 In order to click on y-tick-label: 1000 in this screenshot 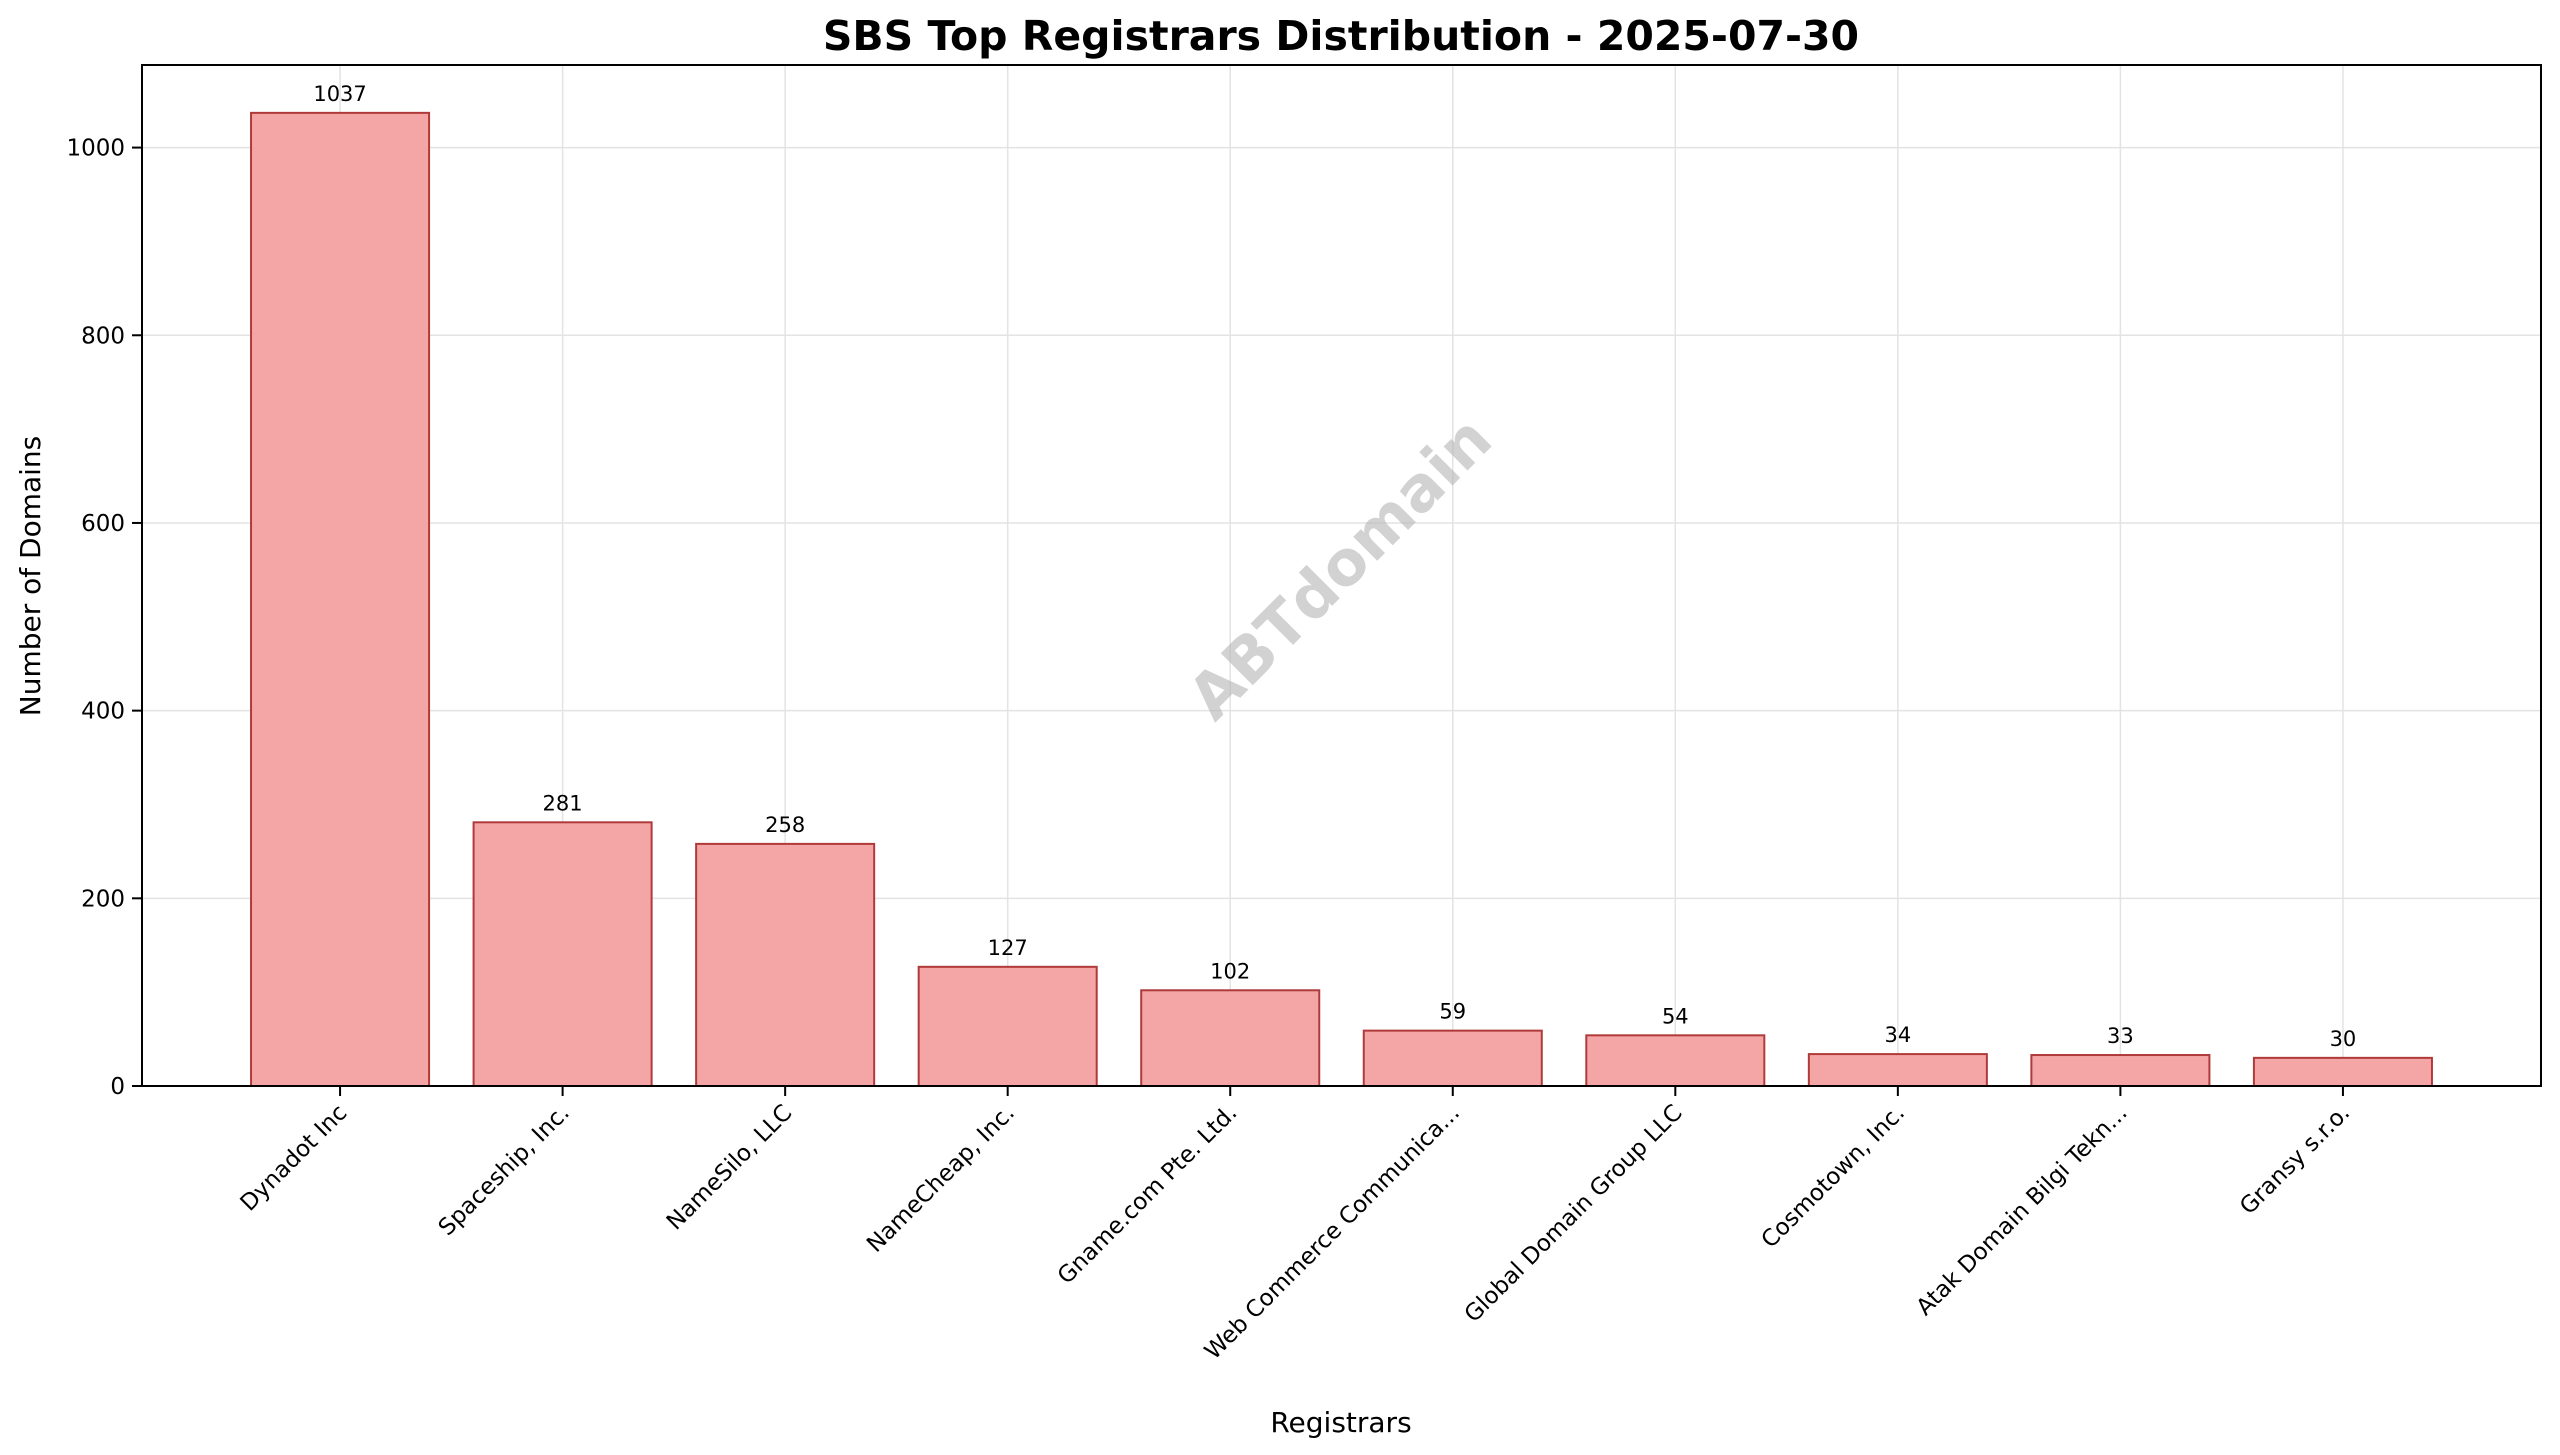, I will do `click(95, 149)`.